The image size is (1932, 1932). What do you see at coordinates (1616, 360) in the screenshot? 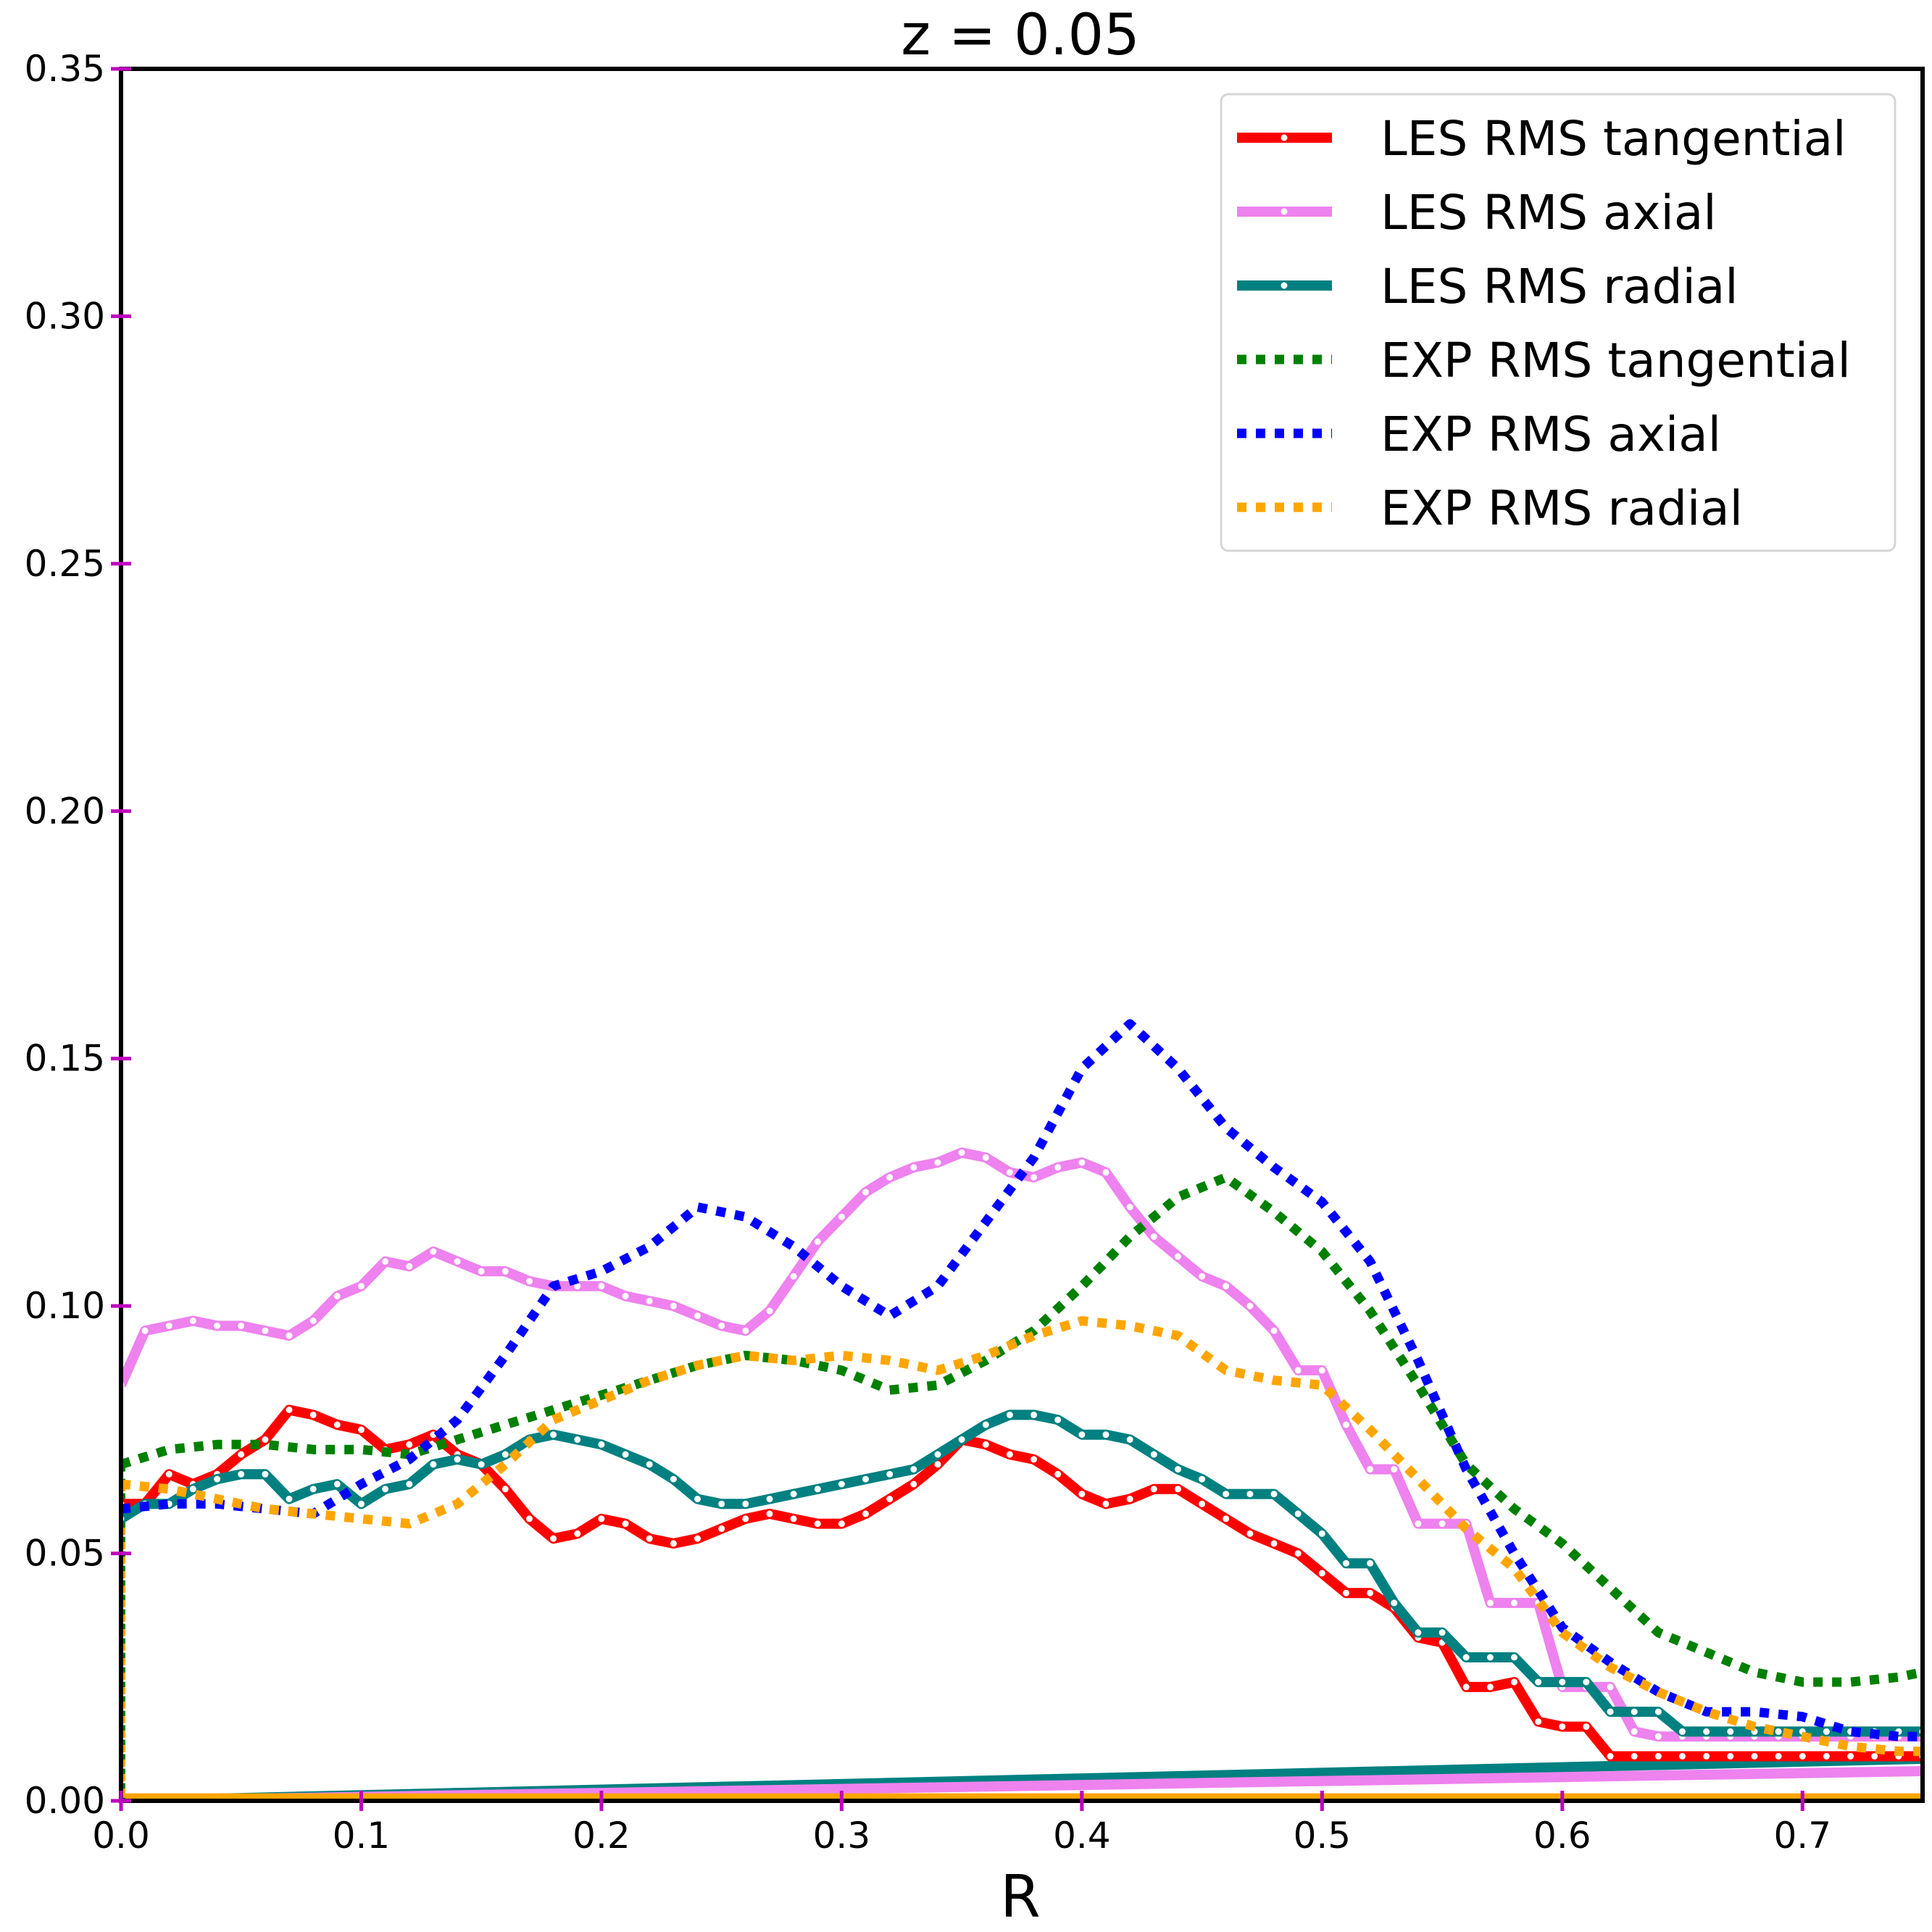
I see `legend-label: EXP RMS tangential` at bounding box center [1616, 360].